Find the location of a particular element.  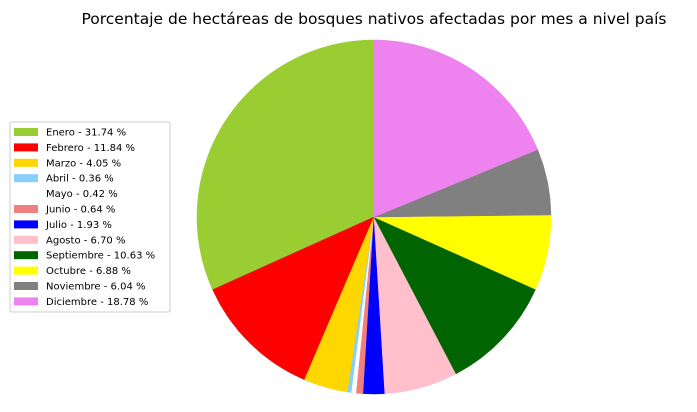

legend-label-febrero: Febrero - 11.84 % is located at coordinates (90, 148).